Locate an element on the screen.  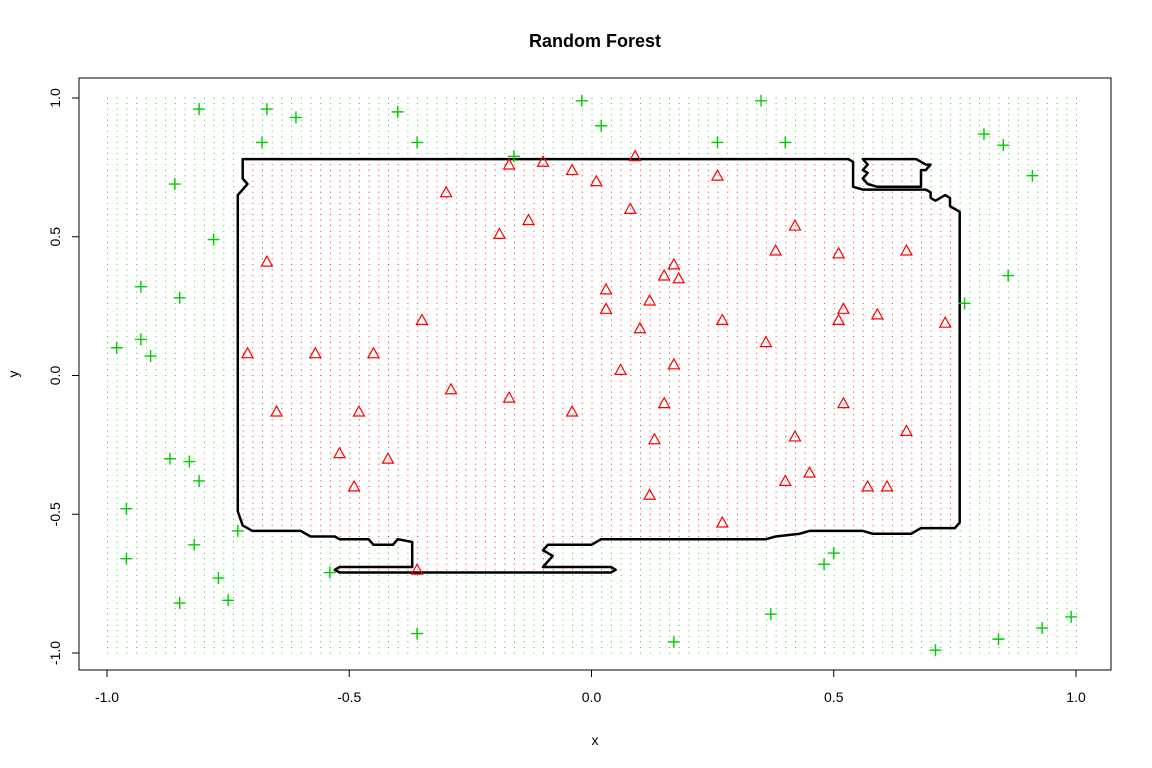
y-tick-label: -1.0 is located at coordinates (55, 653).